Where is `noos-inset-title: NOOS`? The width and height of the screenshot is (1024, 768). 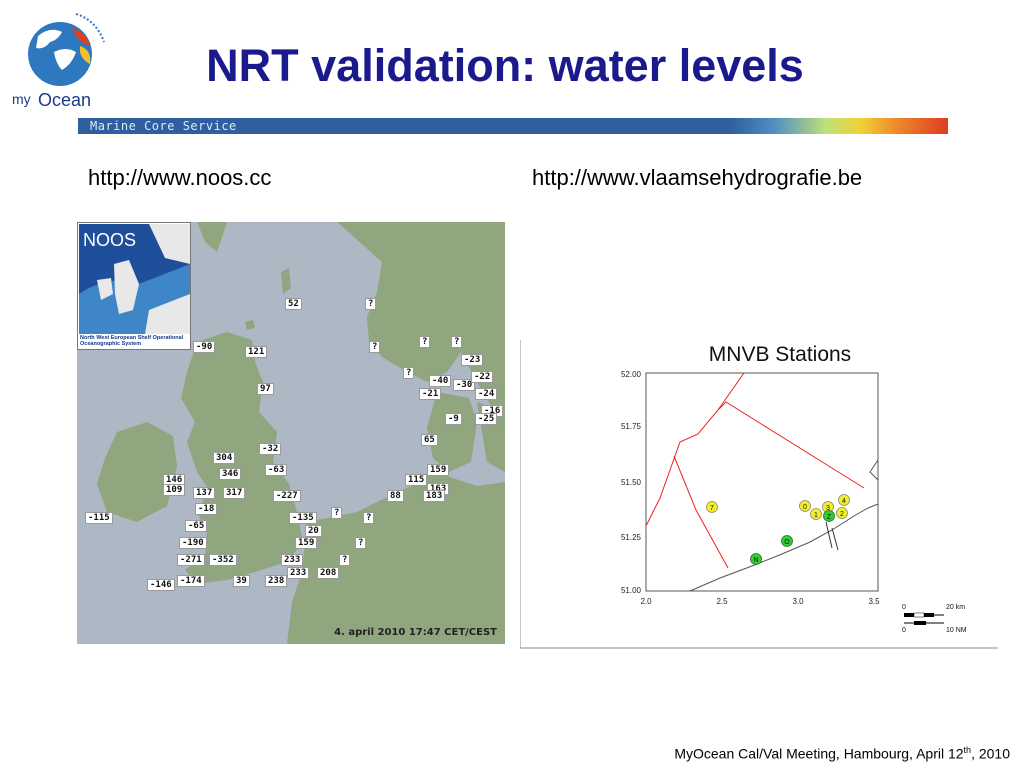
noos-inset-title: NOOS is located at coordinates (110, 240).